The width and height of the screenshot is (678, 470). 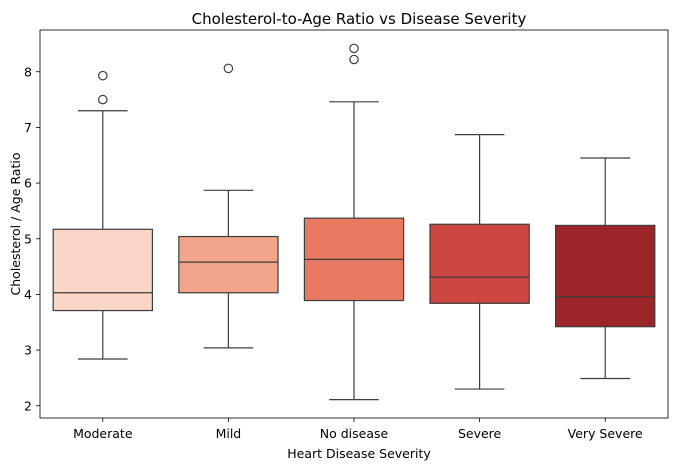 I want to click on box-group-mild, so click(x=228, y=206).